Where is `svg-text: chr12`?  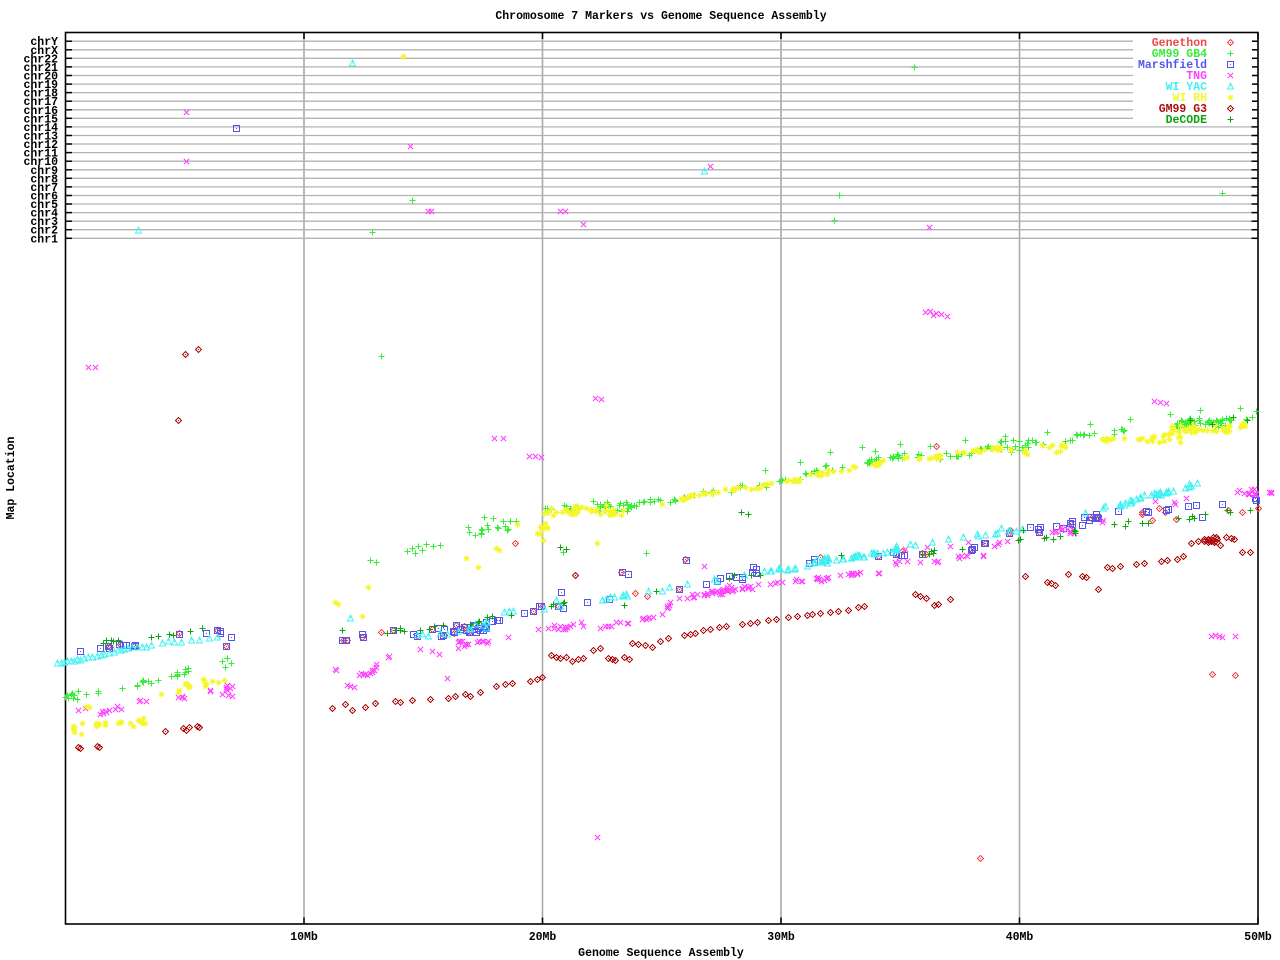
svg-text: chr12 is located at coordinates (40, 145).